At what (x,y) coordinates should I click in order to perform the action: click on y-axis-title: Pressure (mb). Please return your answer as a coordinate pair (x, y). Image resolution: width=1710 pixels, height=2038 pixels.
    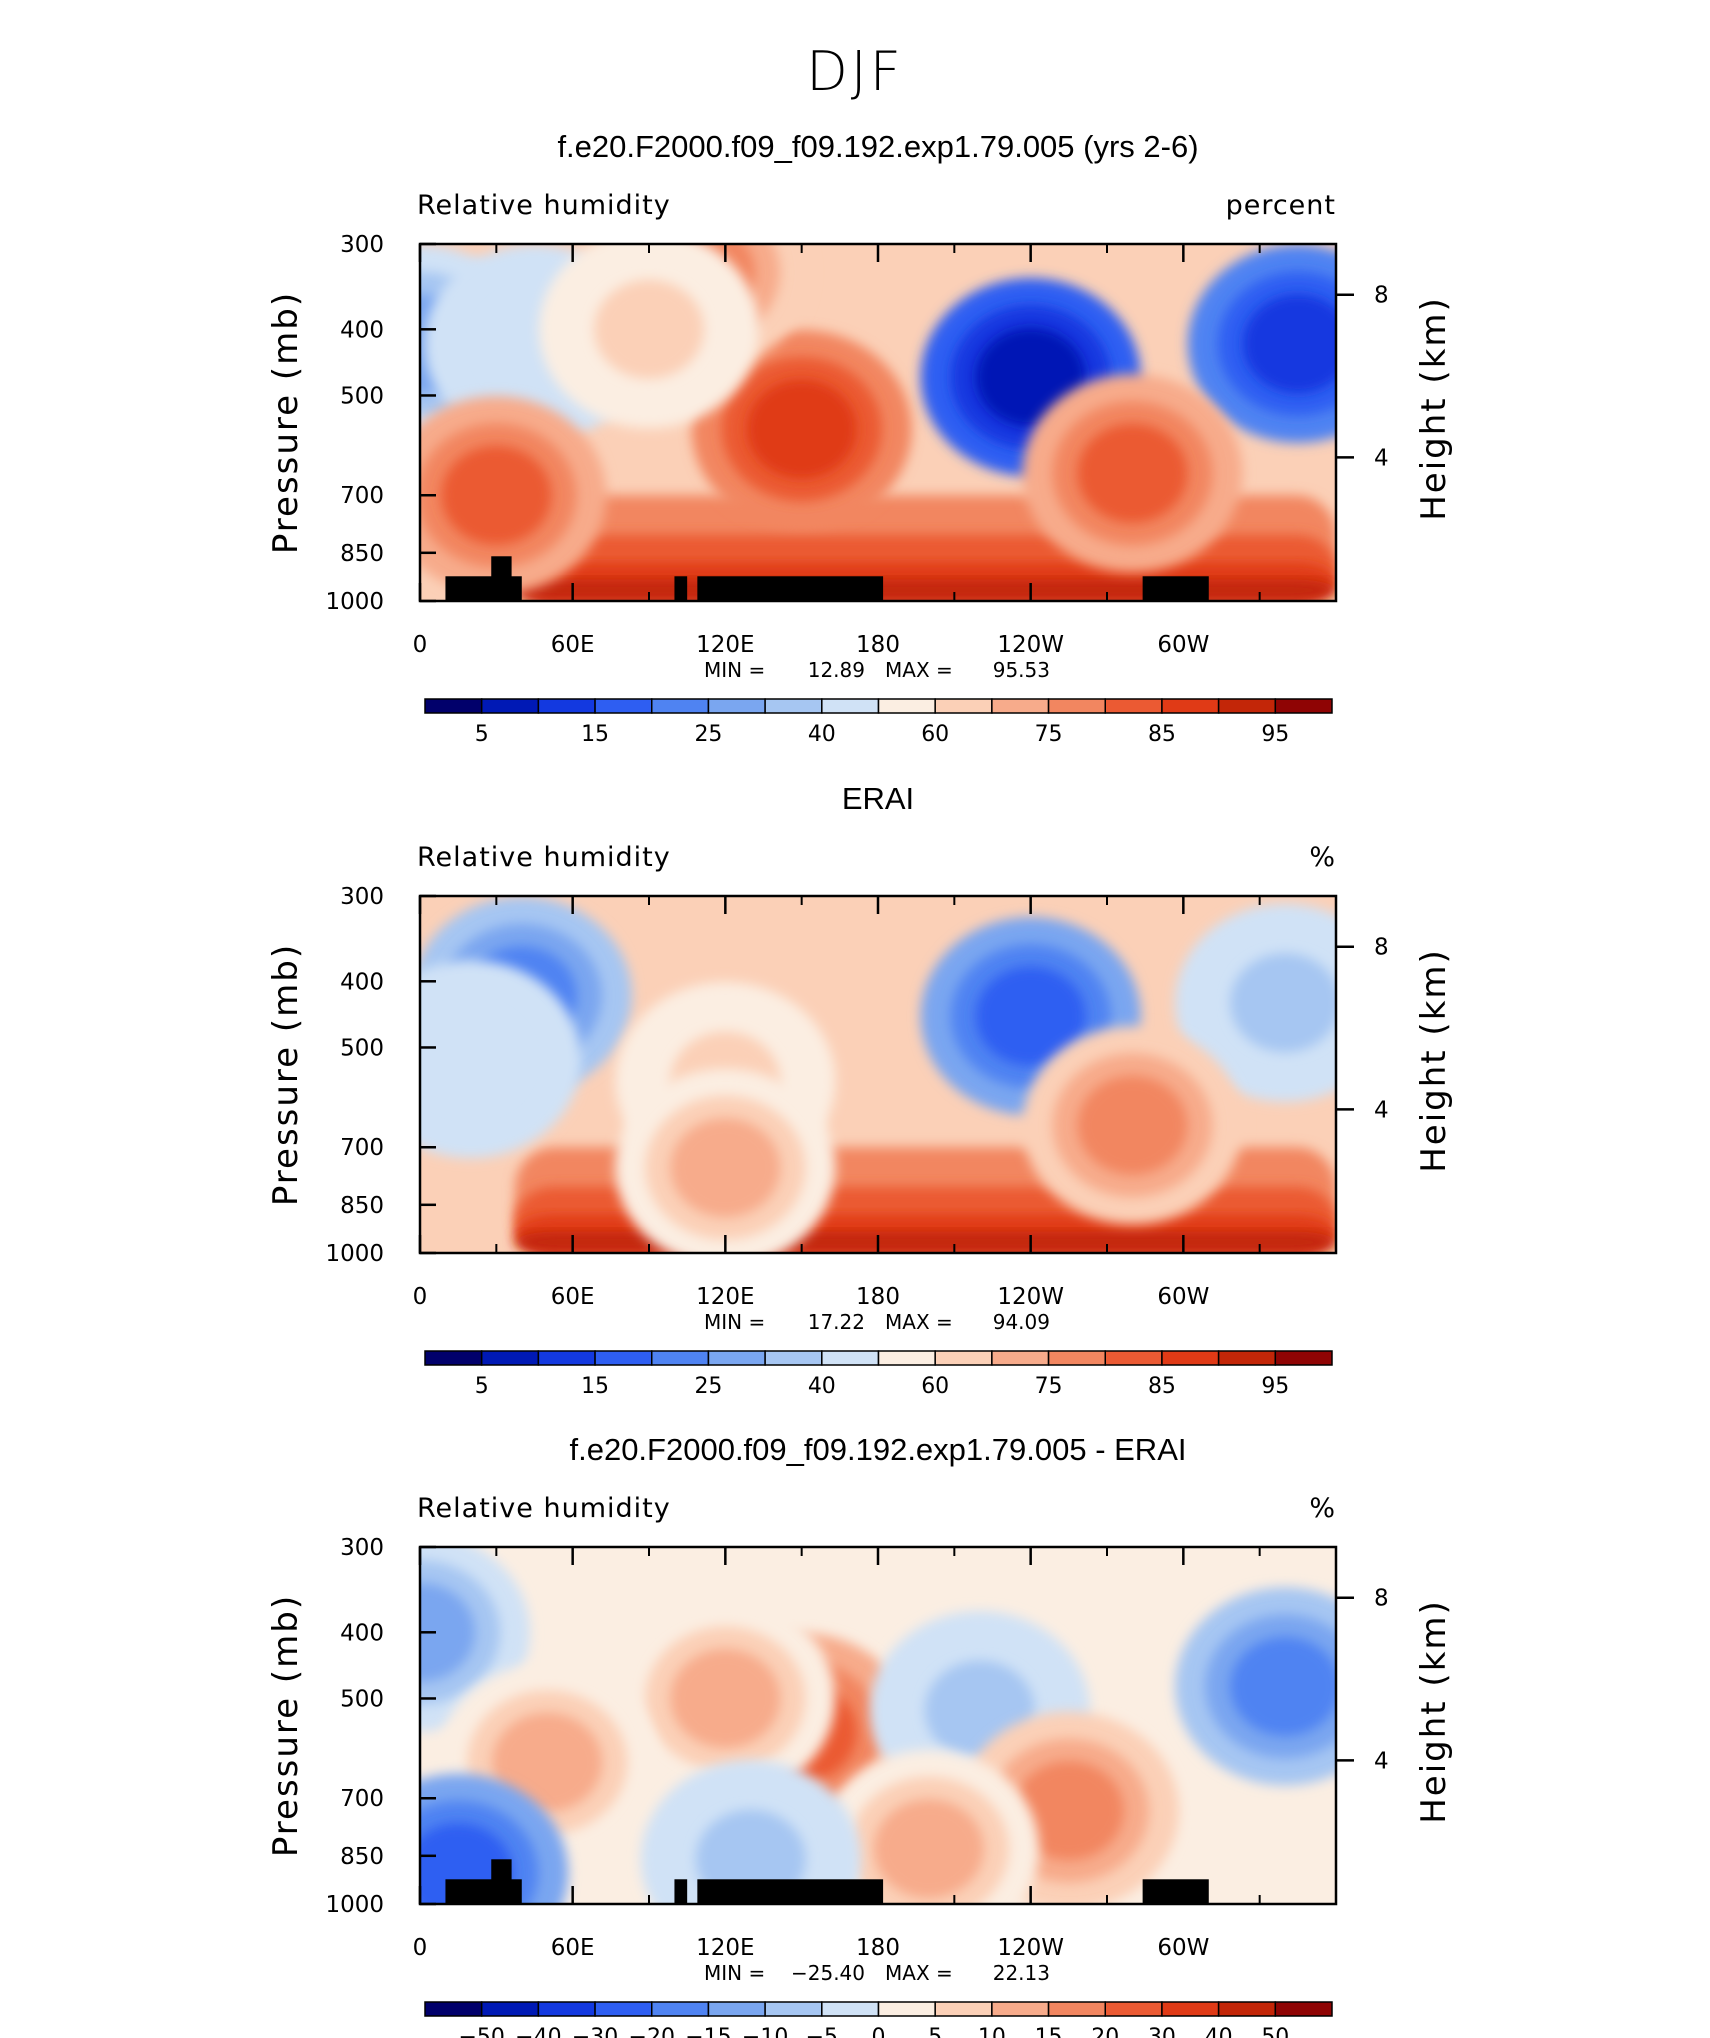
    Looking at the image, I should click on (286, 1074).